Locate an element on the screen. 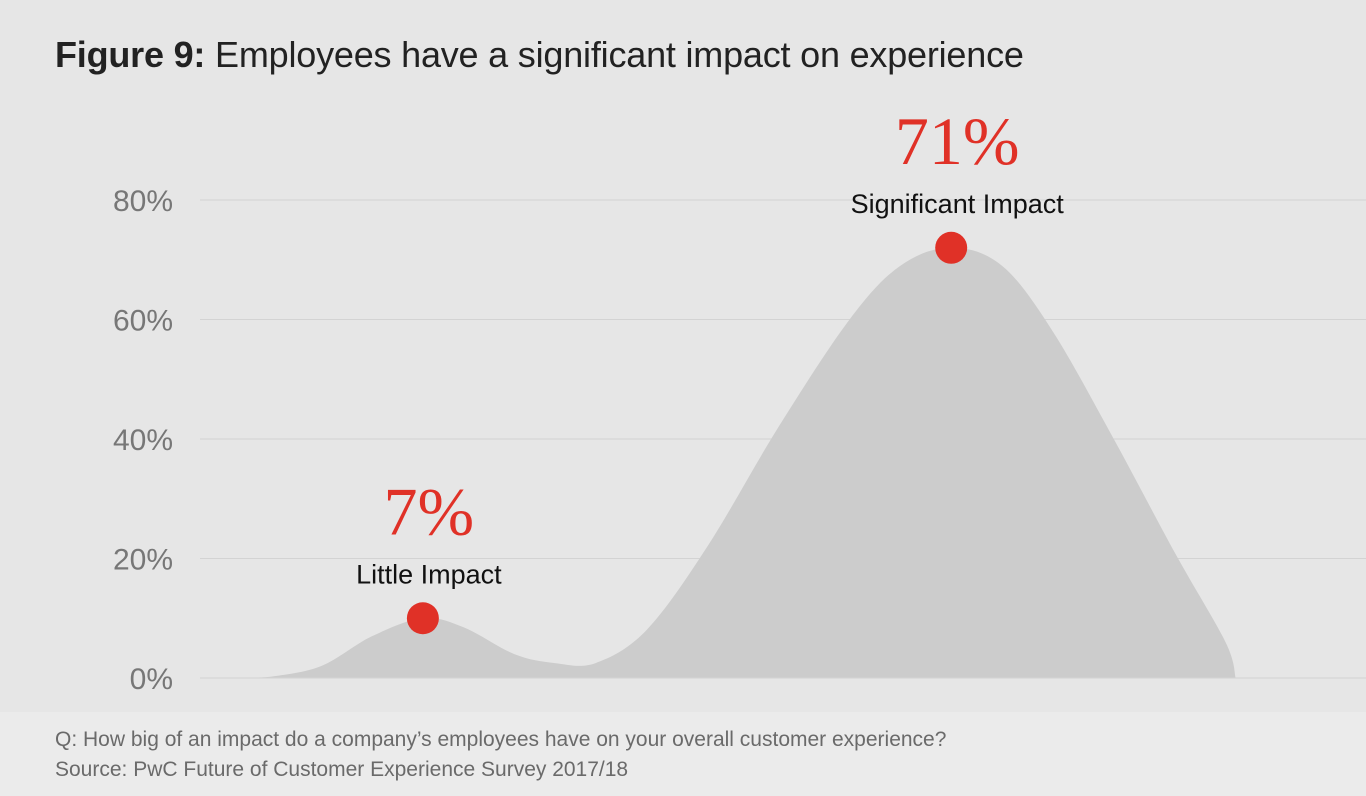 The image size is (1366, 796). y-tick-label-40: 40% is located at coordinates (143, 440).